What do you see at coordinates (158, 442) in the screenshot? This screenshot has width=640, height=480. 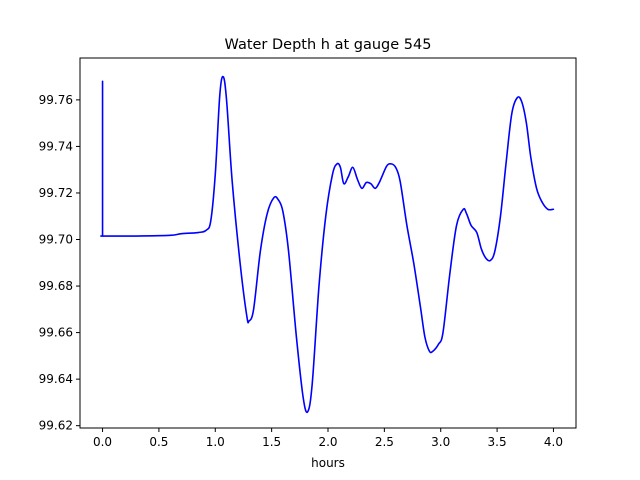 I see `x-tick-label: 0.5` at bounding box center [158, 442].